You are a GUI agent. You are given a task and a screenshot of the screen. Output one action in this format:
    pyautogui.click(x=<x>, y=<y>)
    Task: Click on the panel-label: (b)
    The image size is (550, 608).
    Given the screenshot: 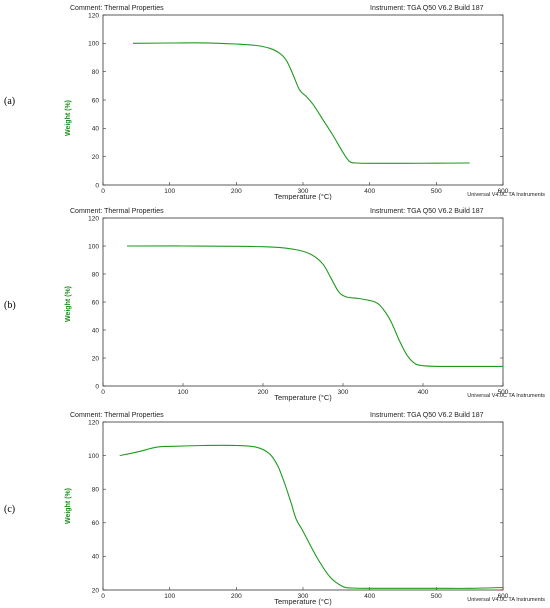 What is the action you would take?
    pyautogui.click(x=10, y=305)
    